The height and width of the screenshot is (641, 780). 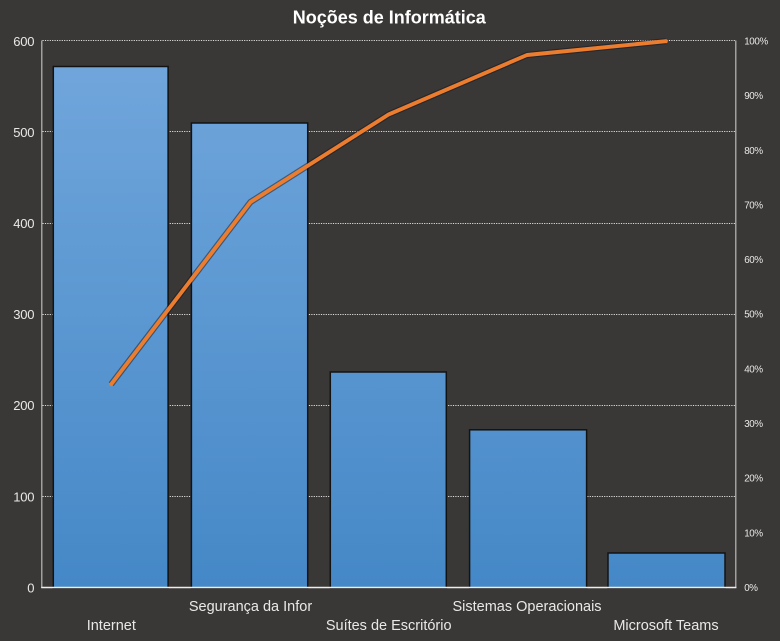 I want to click on svg-text: 600, so click(x=23, y=41).